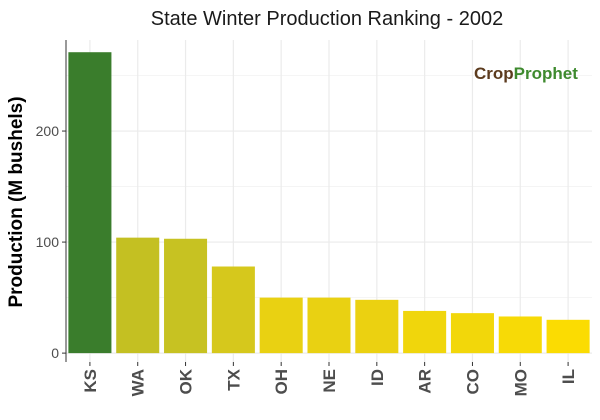 The width and height of the screenshot is (600, 420). Describe the element at coordinates (186, 296) in the screenshot. I see `bar-ok` at that location.